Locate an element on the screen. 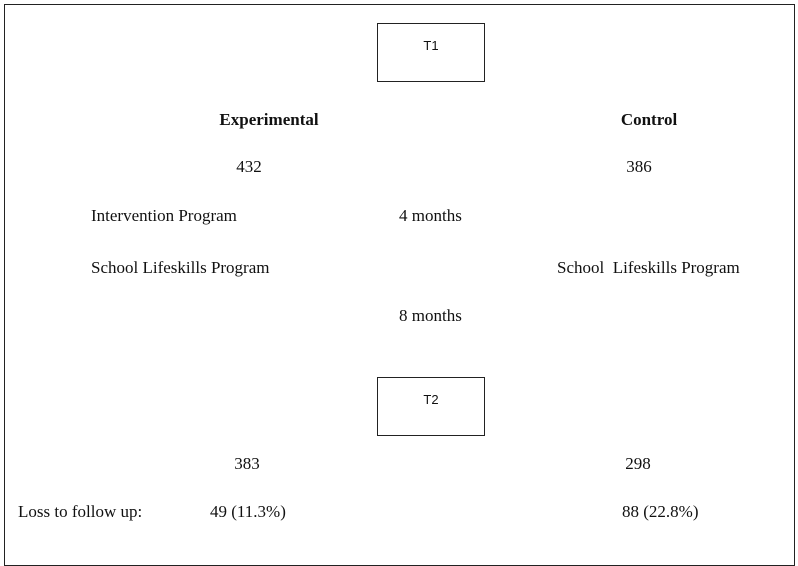  loss: 49 (11.3%) is located at coordinates (248, 511).